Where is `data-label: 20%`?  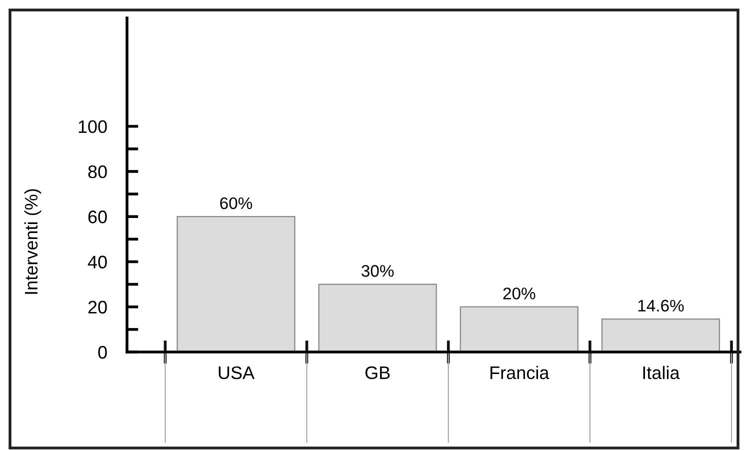 data-label: 20% is located at coordinates (519, 294).